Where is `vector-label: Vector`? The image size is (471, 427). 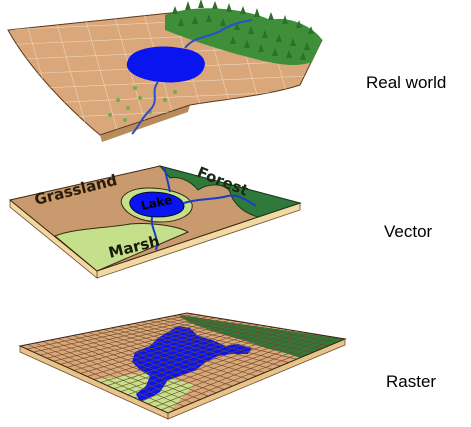
vector-label: Vector is located at coordinates (408, 231).